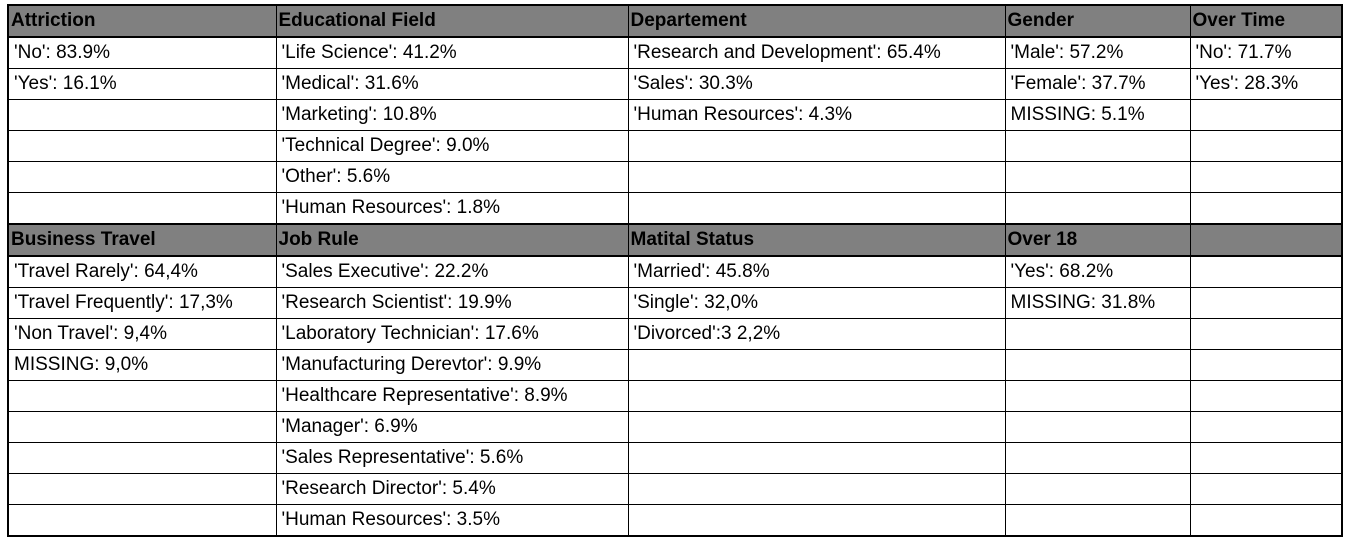  Describe the element at coordinates (1097, 303) in the screenshot. I see `table-cell: MISSING: 31.8%` at that location.